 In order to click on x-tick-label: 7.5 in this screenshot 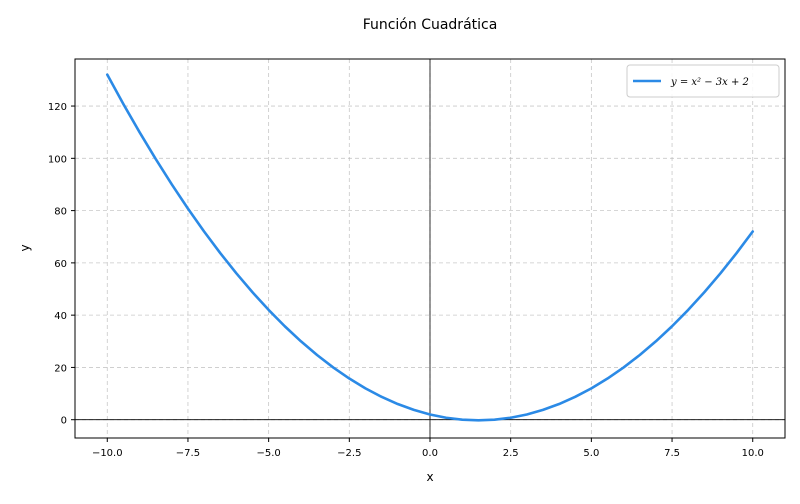, I will do `click(672, 453)`.